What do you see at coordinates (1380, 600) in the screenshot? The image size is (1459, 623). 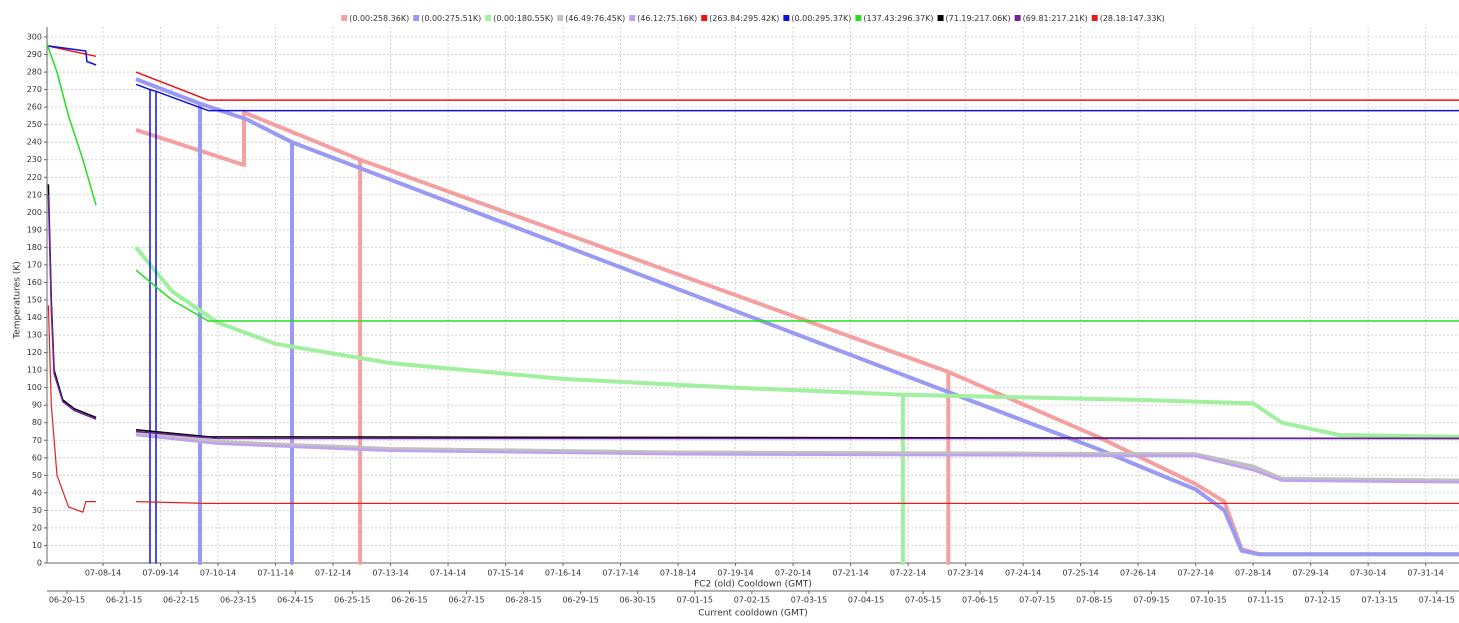 I see `x2-tick-label: 07-13-15` at bounding box center [1380, 600].